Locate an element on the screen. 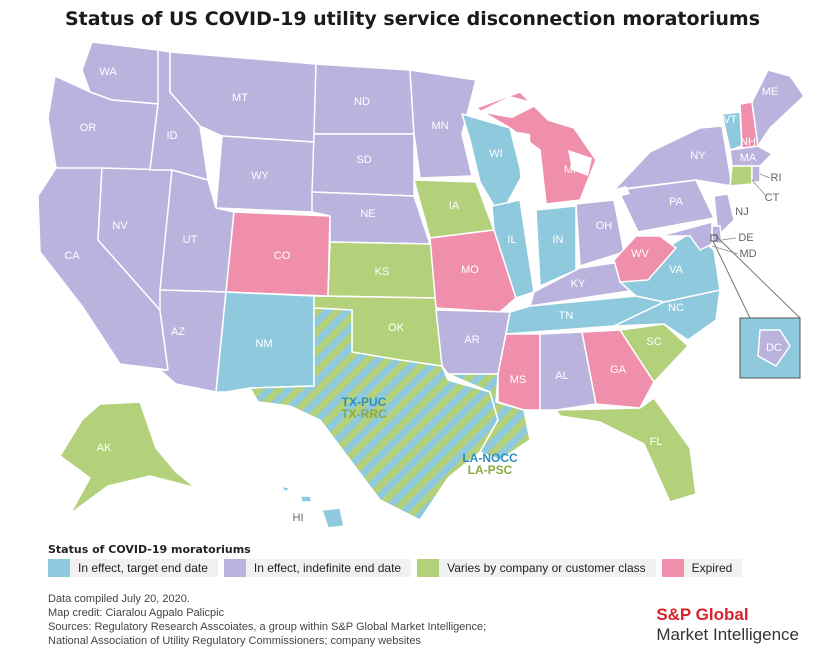 This screenshot has height=656, width=825. label-WI: WI is located at coordinates (495, 154).